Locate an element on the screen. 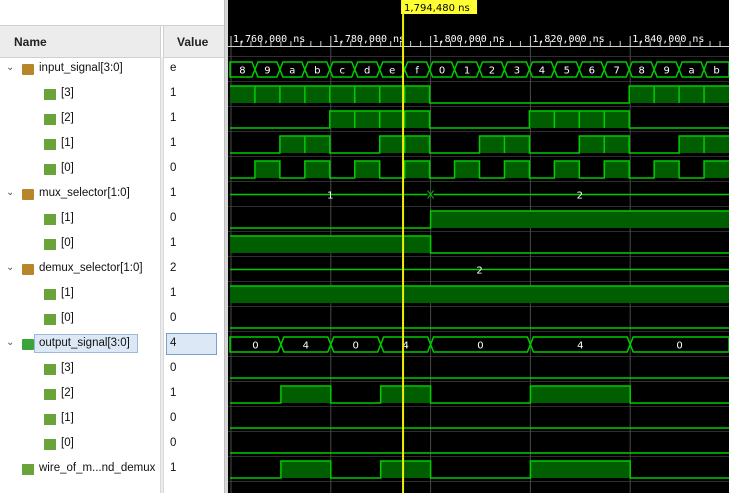 This screenshot has width=729, height=493. wave-mux1 is located at coordinates (479, 219).